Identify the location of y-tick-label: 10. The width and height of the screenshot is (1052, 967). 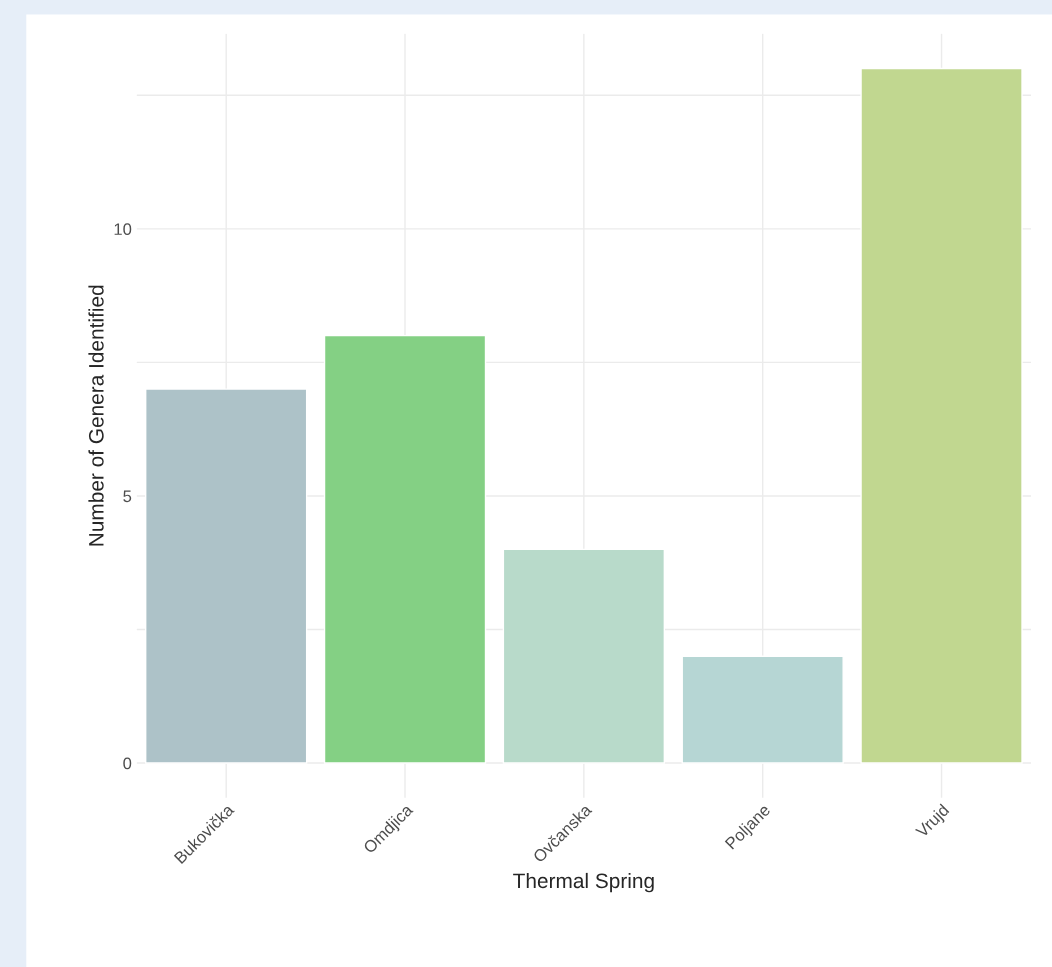
(123, 229).